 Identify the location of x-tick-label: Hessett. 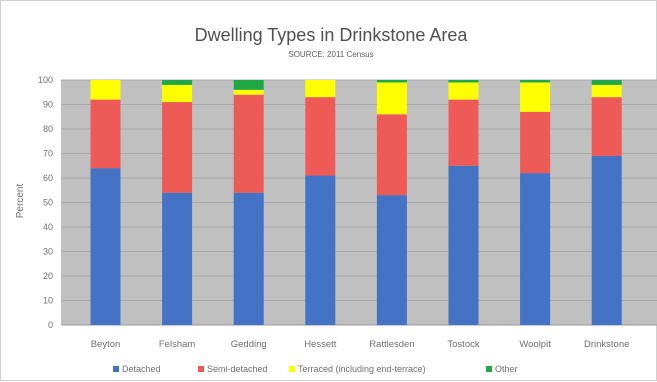
(320, 344).